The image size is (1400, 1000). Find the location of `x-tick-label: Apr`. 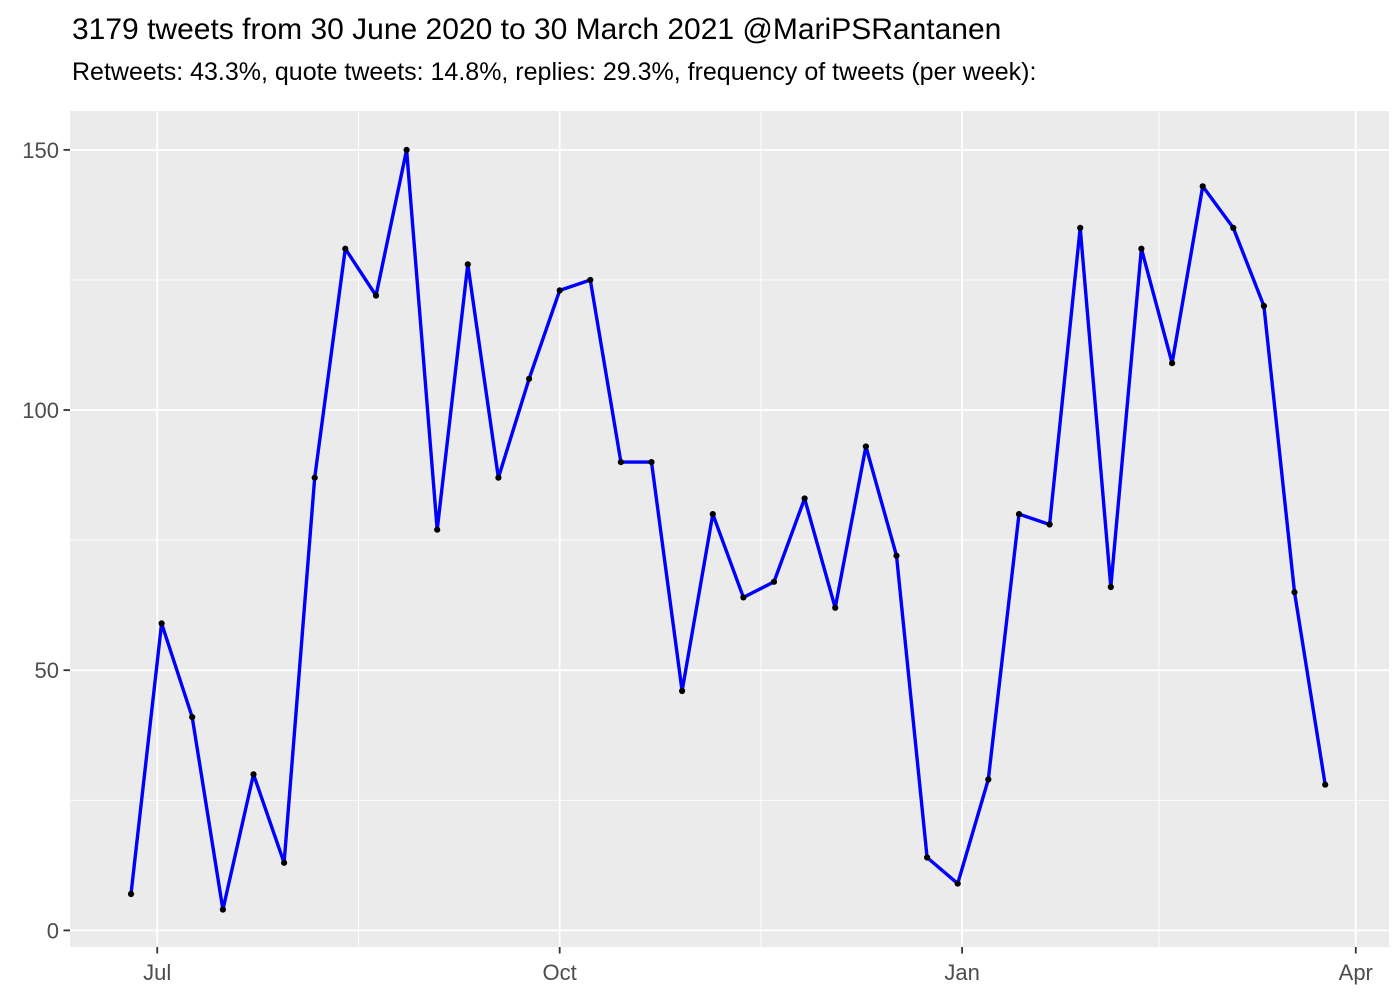

x-tick-label: Apr is located at coordinates (1356, 972).